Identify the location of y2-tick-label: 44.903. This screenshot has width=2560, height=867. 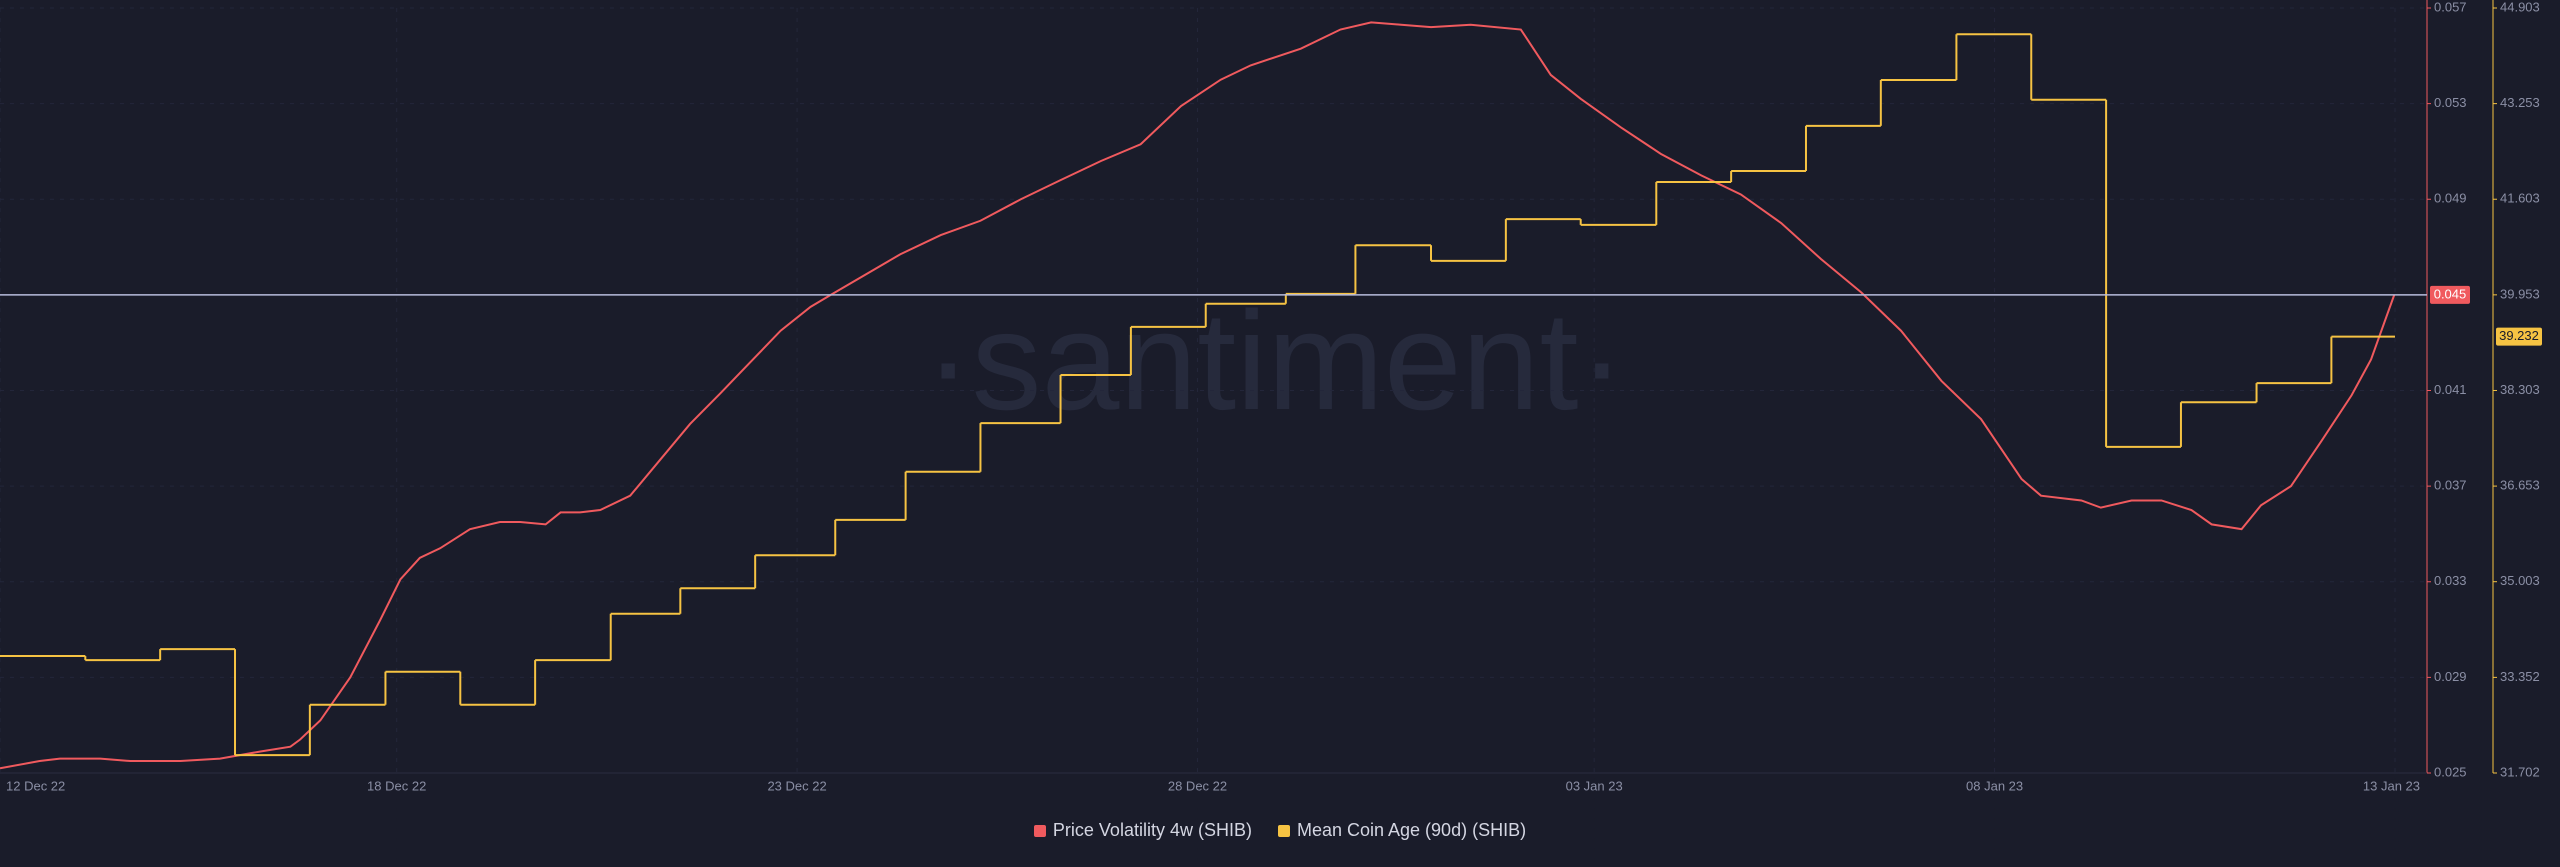
(2520, 7).